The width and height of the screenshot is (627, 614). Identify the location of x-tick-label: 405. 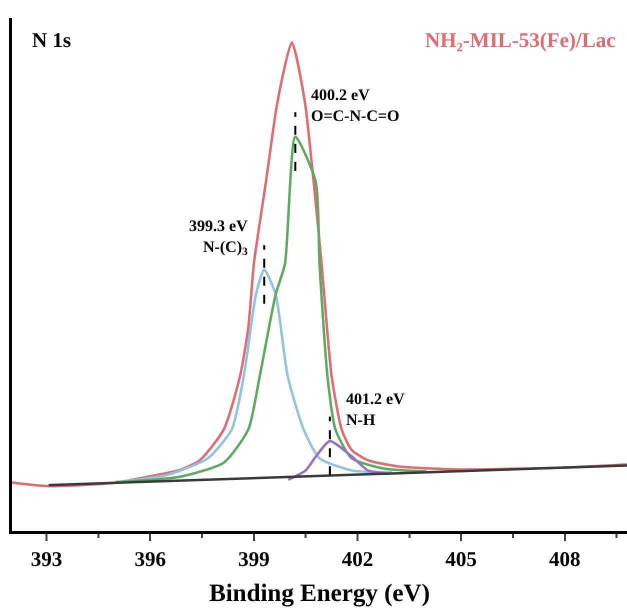
(461, 558).